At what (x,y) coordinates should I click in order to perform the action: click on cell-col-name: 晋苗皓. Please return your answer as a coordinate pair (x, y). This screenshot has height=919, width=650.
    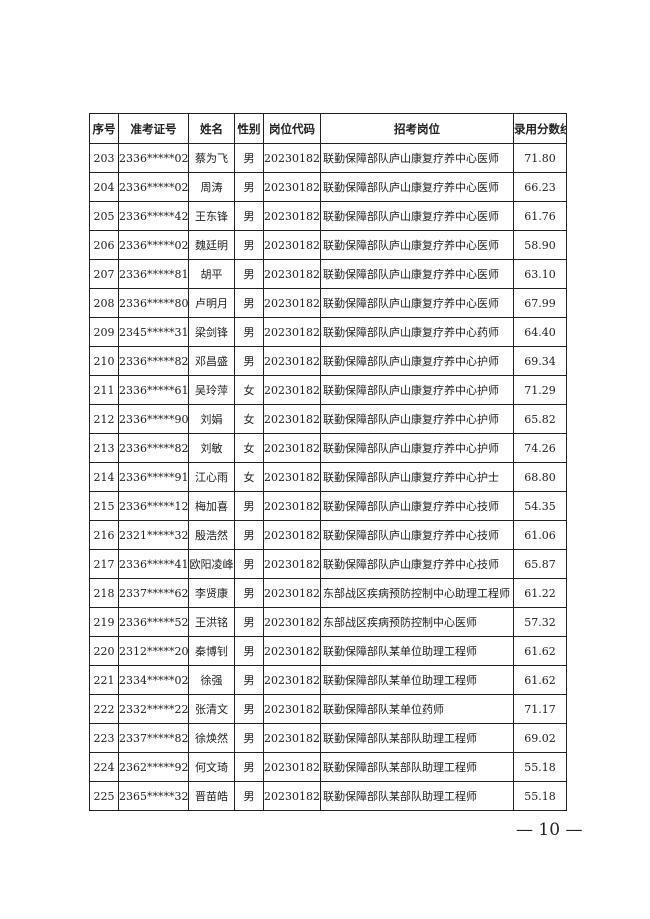
    Looking at the image, I should click on (211, 796).